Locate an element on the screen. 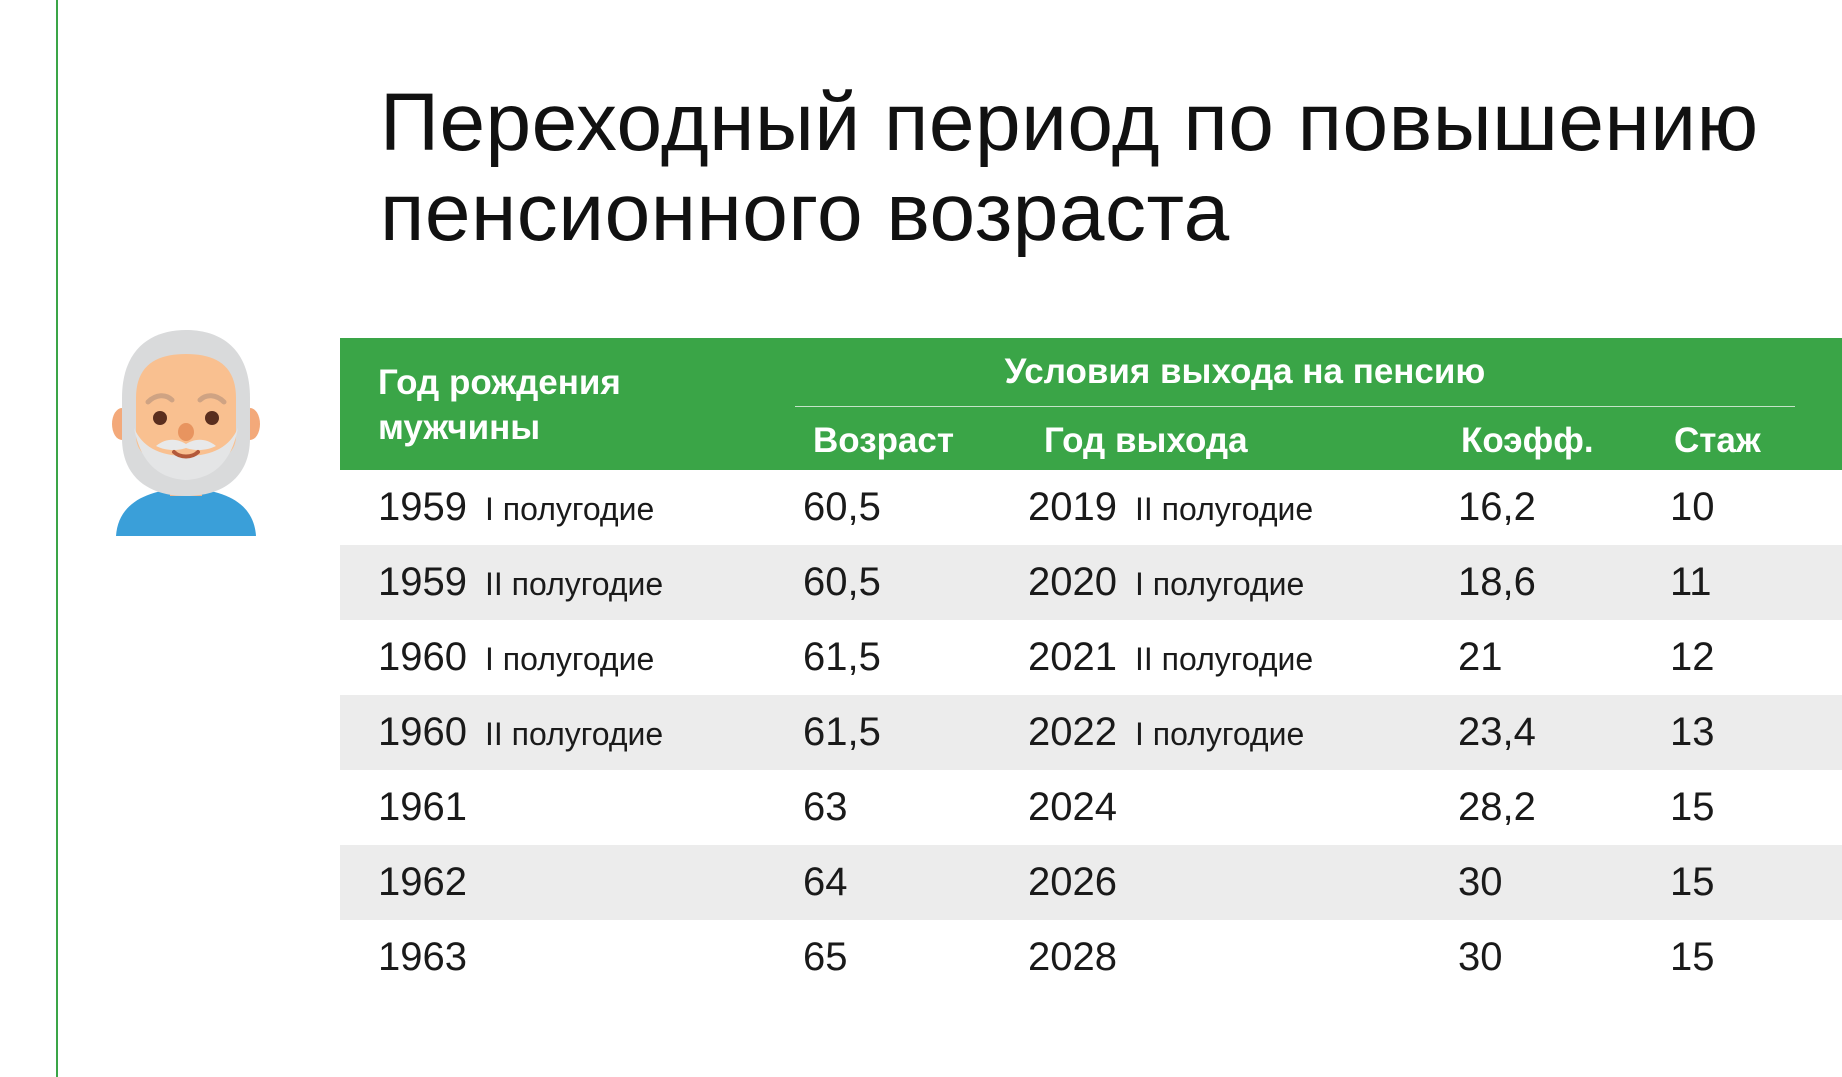 The width and height of the screenshot is (1842, 1077). header-coeff: Коэфф. is located at coordinates (1527, 440).